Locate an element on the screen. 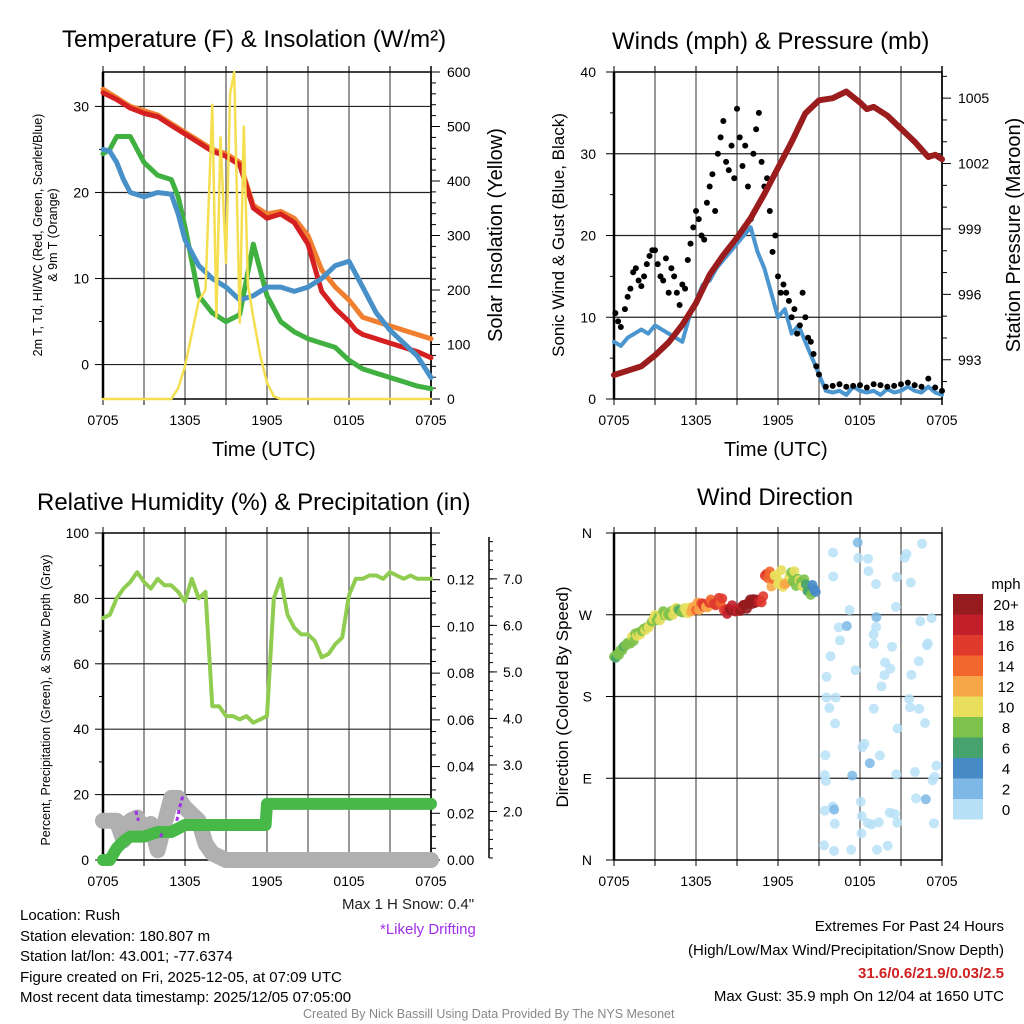 The height and width of the screenshot is (1024, 1024). precip-tick-label: 0.00 is located at coordinates (460, 860).